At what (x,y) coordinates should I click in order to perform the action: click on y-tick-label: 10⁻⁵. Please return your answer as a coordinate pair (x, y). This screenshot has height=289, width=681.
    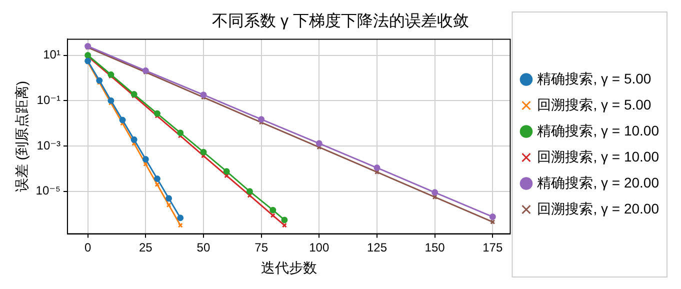
    Looking at the image, I should click on (48, 191).